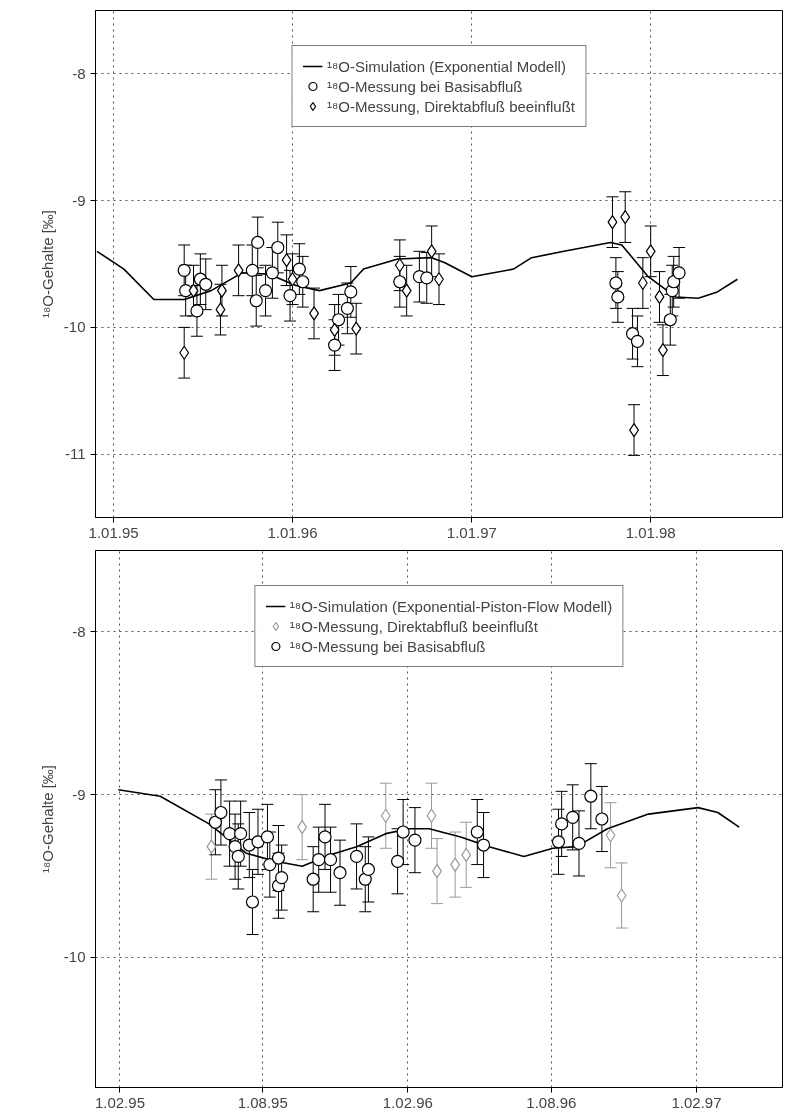 This screenshot has width=787, height=1115. Describe the element at coordinates (119, 1102) in the screenshot. I see `x-tick-label: 1.02.95` at that location.